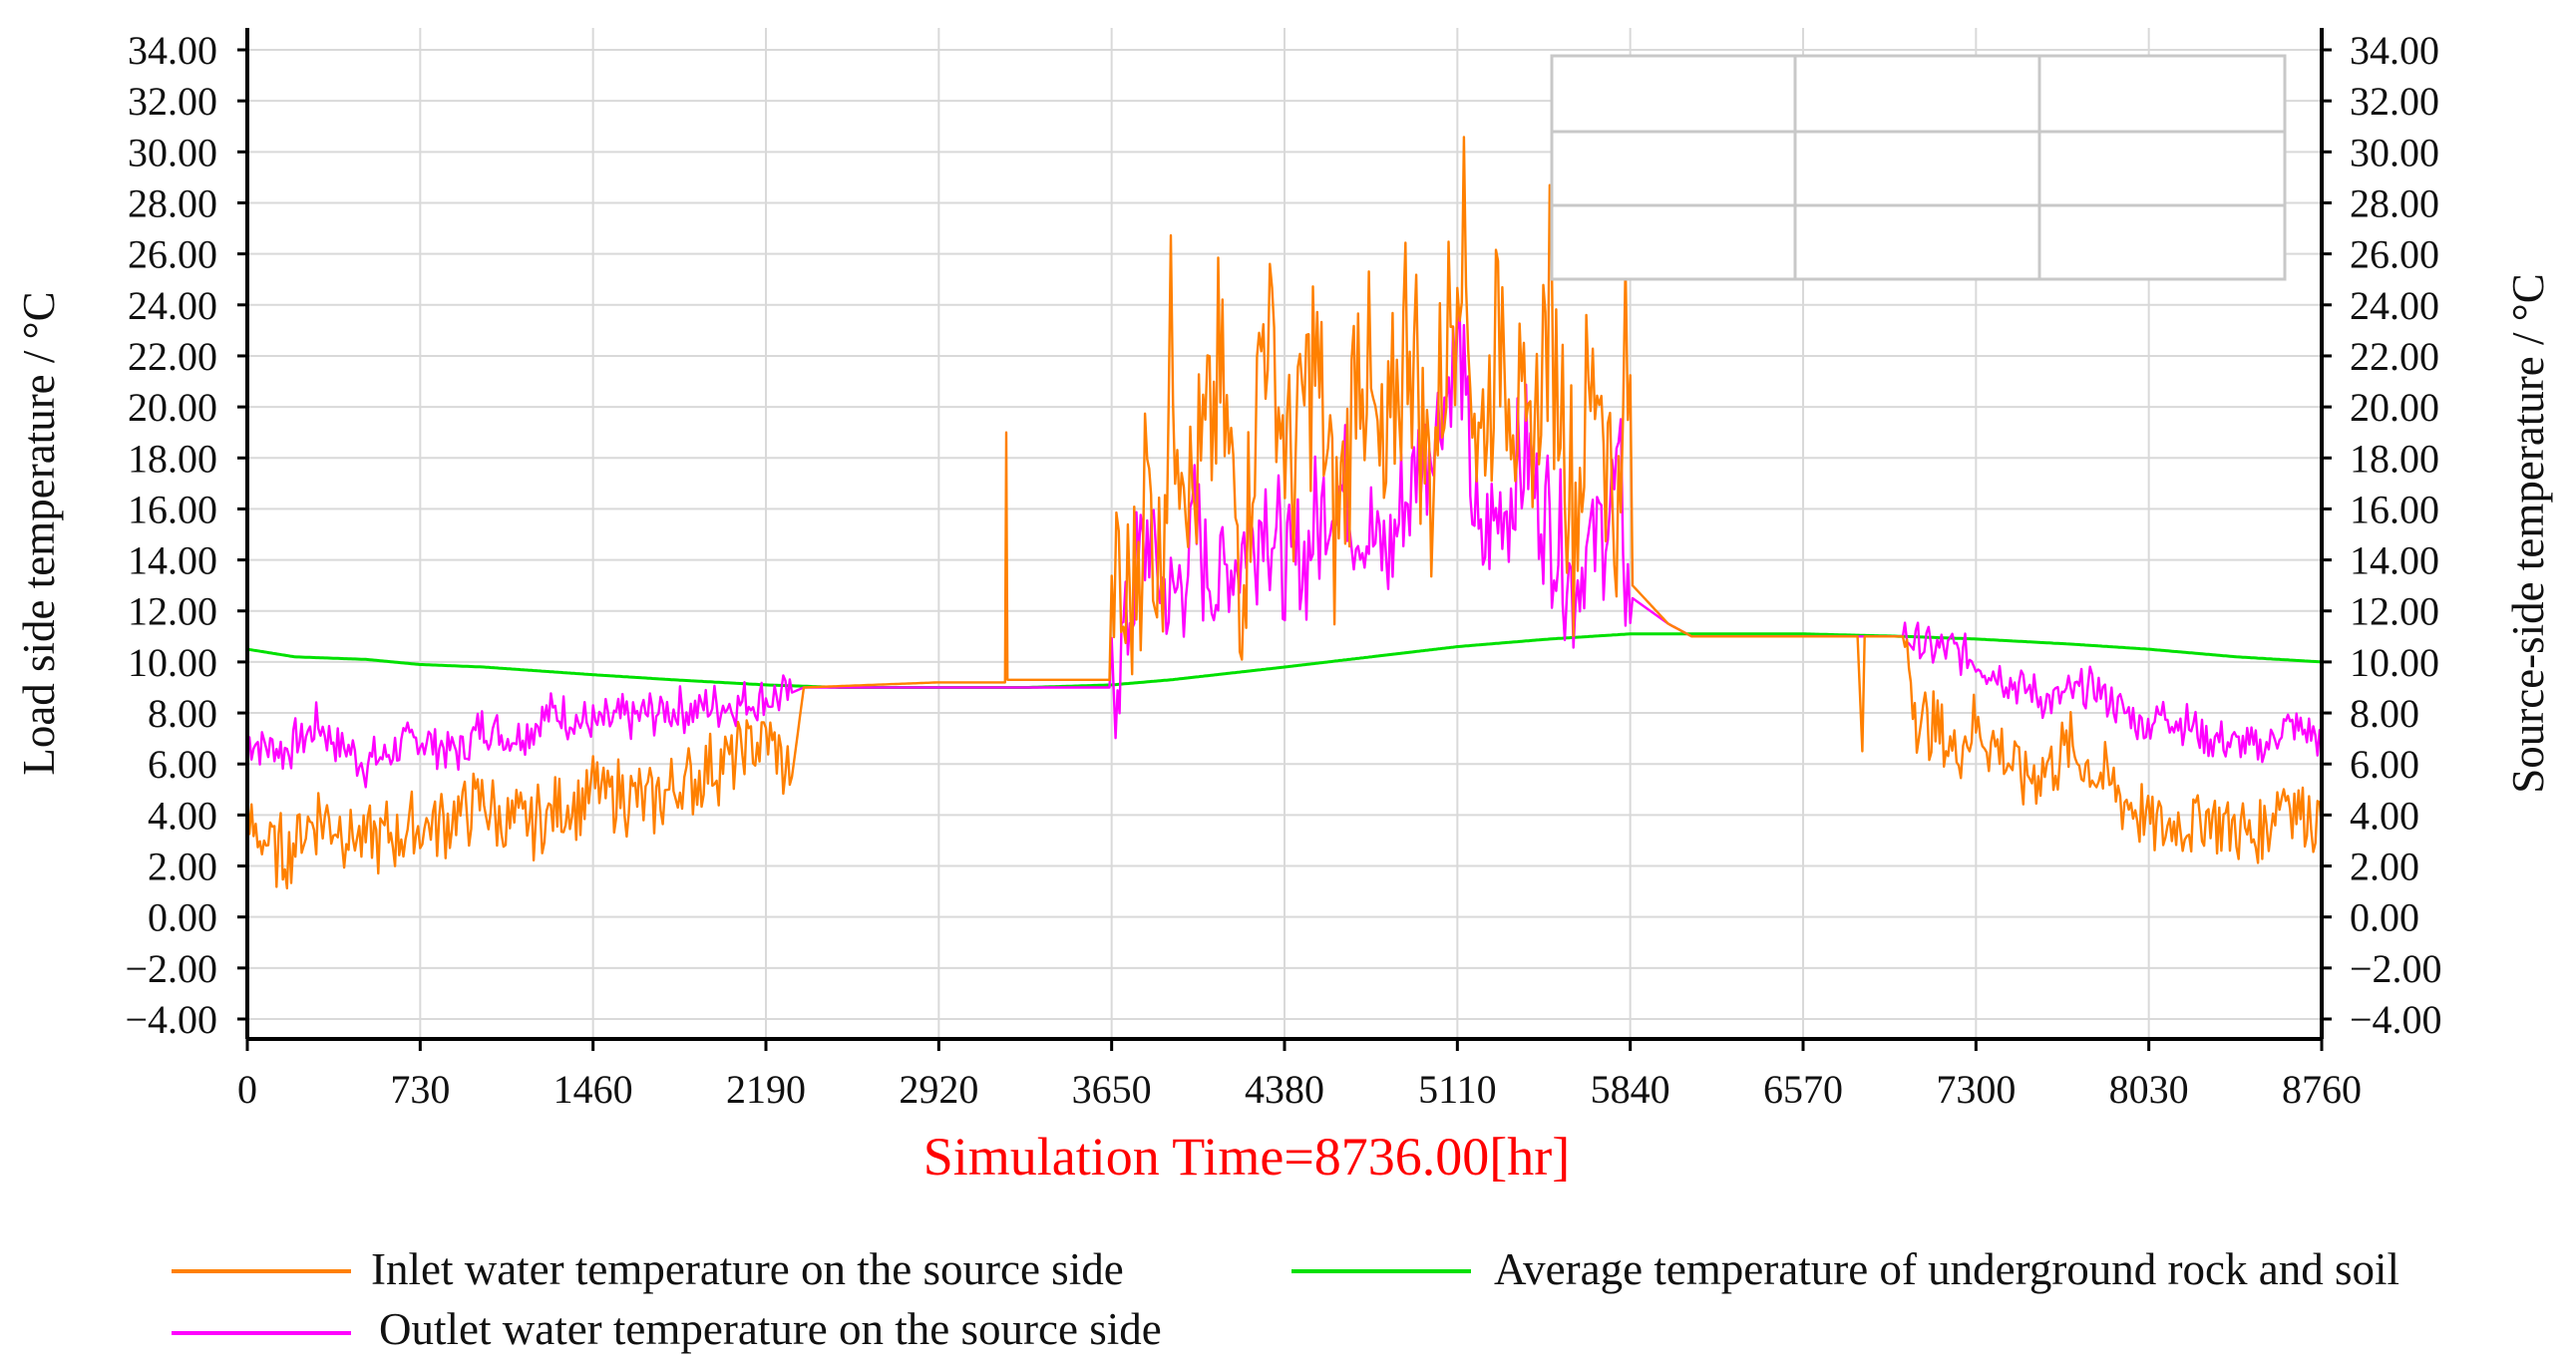  Describe the element at coordinates (2394, 51) in the screenshot. I see `y-tick-label-right: 34.00` at that location.